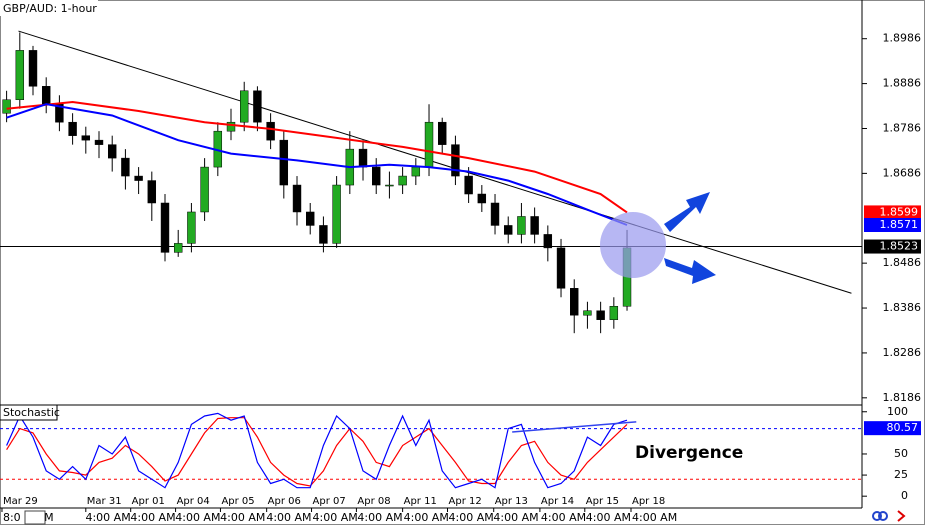  Describe the element at coordinates (902, 352) in the screenshot. I see `y-tick-label: 1.8286` at that location.